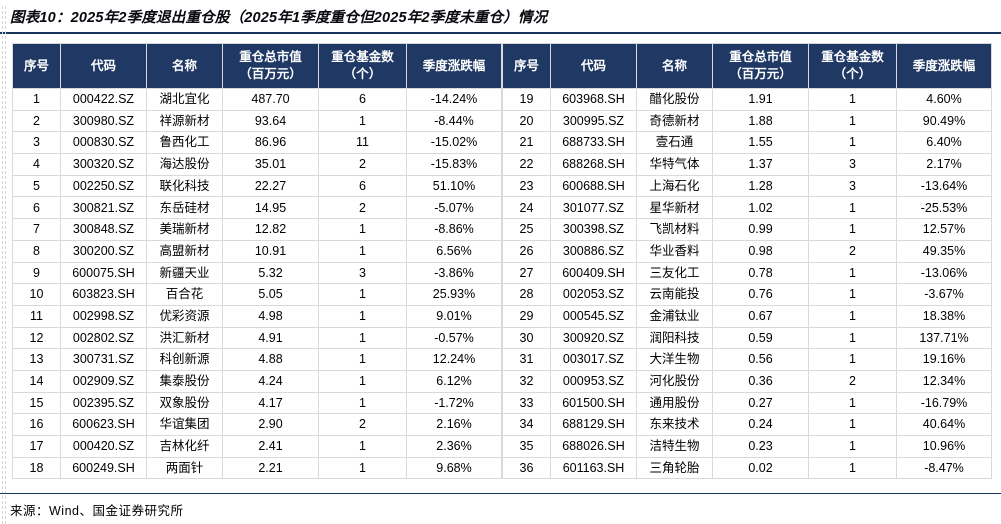 This screenshot has width=1001, height=524. What do you see at coordinates (184, 99) in the screenshot?
I see `cell-name: 湖北宜化` at bounding box center [184, 99].